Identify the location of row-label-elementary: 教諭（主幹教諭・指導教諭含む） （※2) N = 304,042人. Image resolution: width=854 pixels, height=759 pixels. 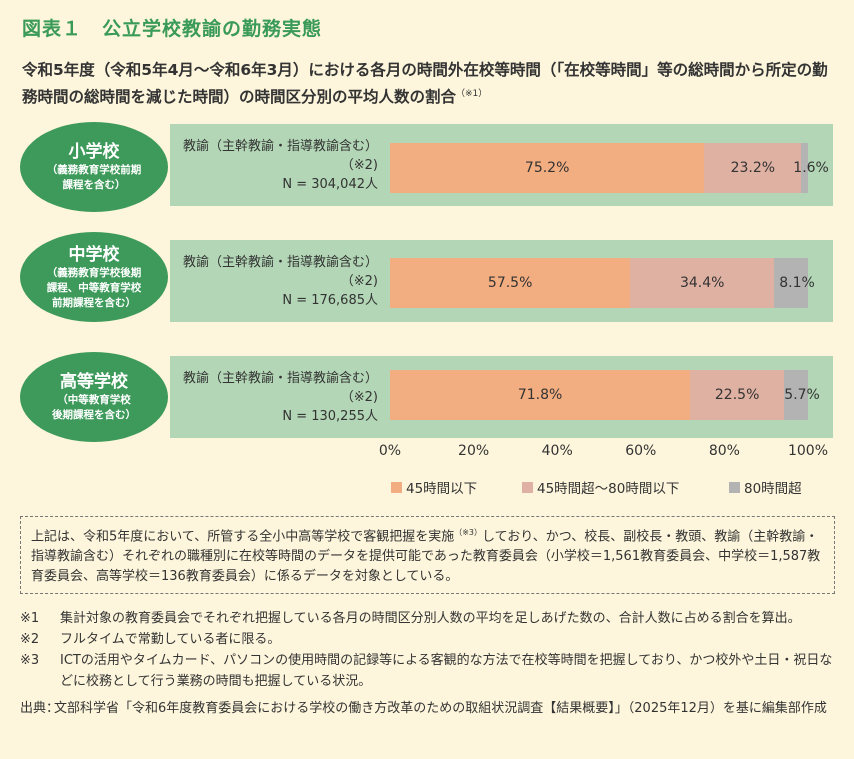
(278, 165).